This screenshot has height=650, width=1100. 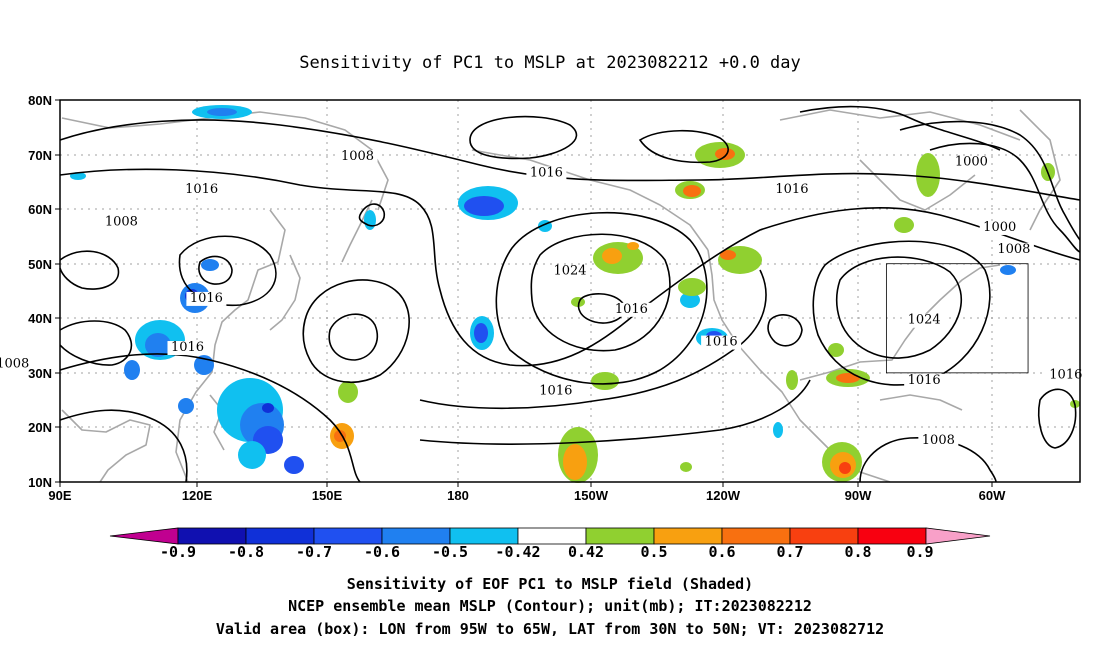 I want to click on coastline-hudson, so click(x=917, y=185).